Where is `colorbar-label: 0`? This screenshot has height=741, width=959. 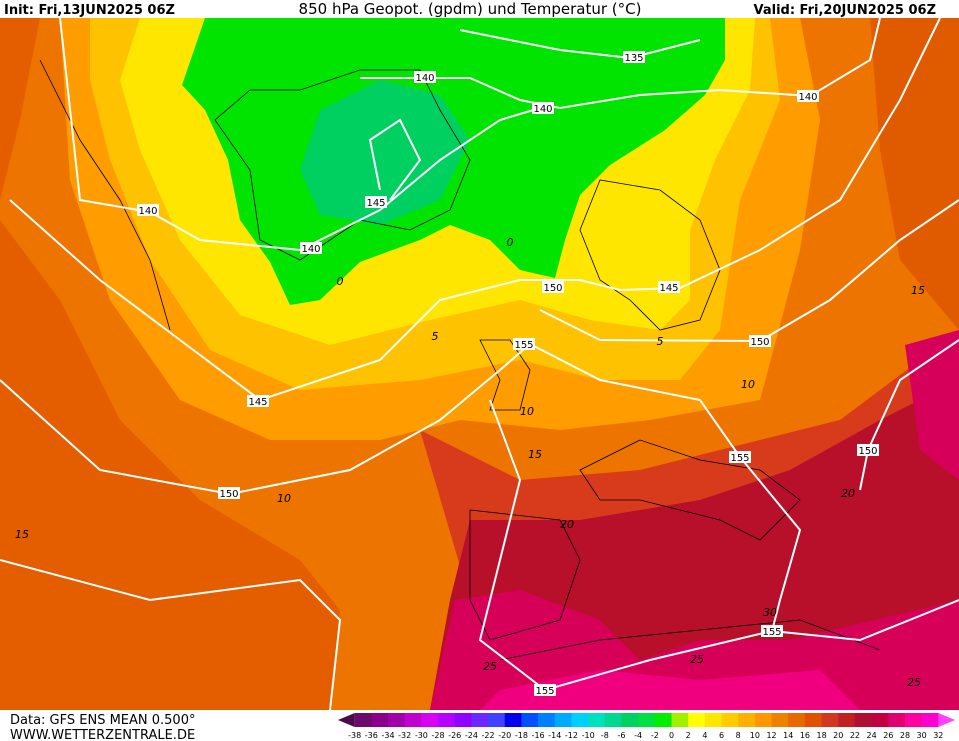
colorbar-label: 0 is located at coordinates (671, 735).